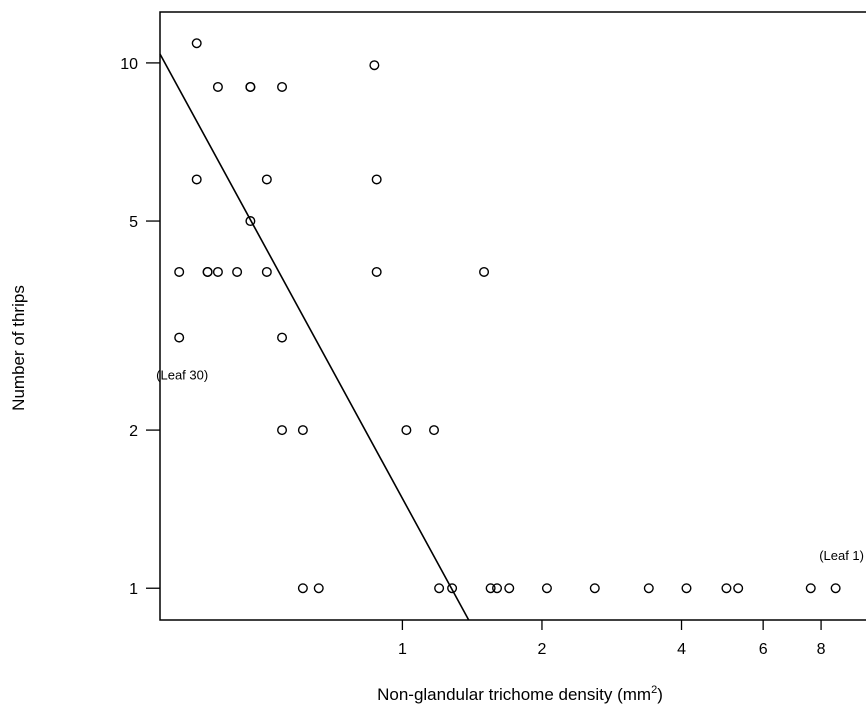  Describe the element at coordinates (841, 555) in the screenshot. I see `annotation-leaf-1: (Leaf 1)` at that location.